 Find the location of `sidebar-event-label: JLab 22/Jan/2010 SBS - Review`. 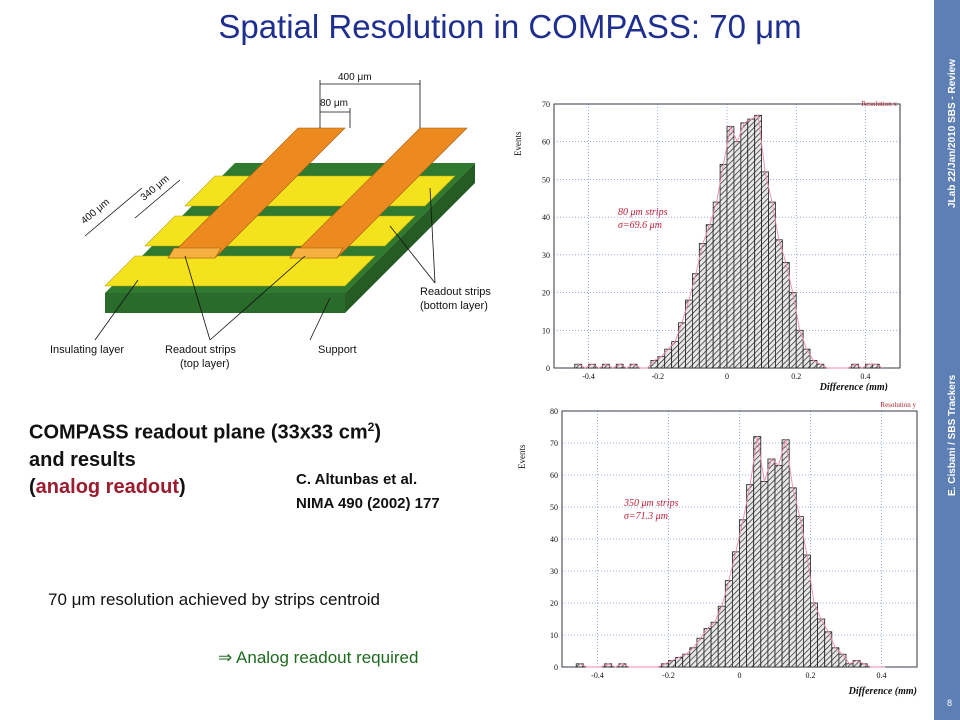

sidebar-event-label: JLab 22/Jan/2010 SBS - Review is located at coordinates (952, 133).